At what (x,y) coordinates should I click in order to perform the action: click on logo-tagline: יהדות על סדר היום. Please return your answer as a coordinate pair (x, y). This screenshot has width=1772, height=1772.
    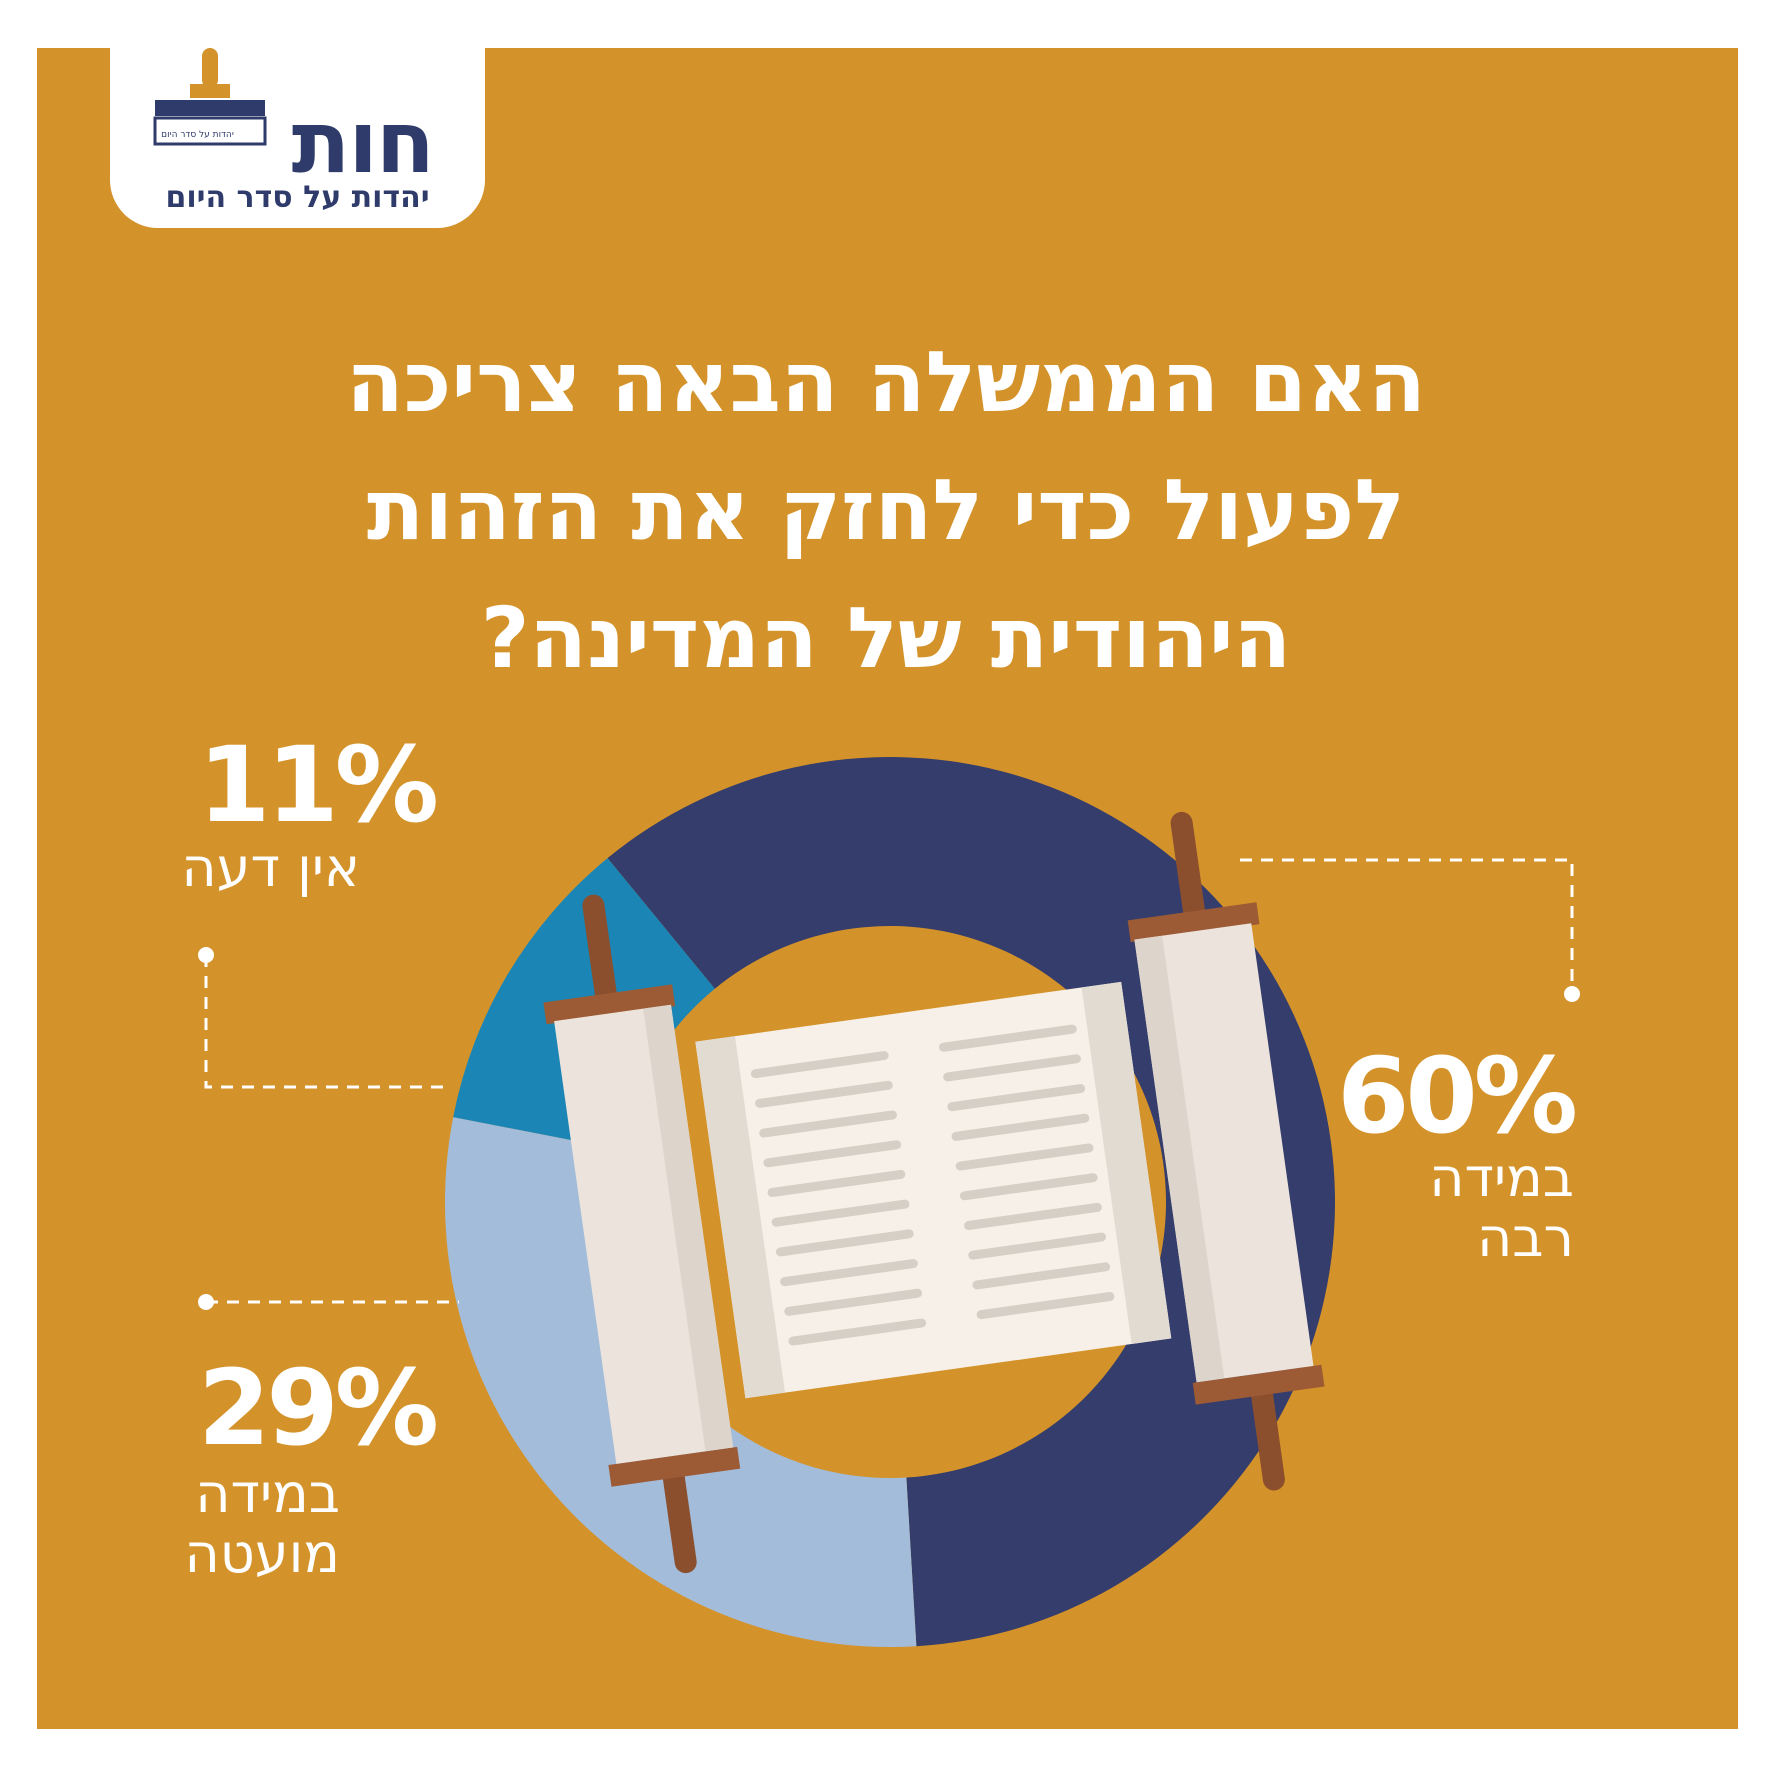
    Looking at the image, I should click on (297, 197).